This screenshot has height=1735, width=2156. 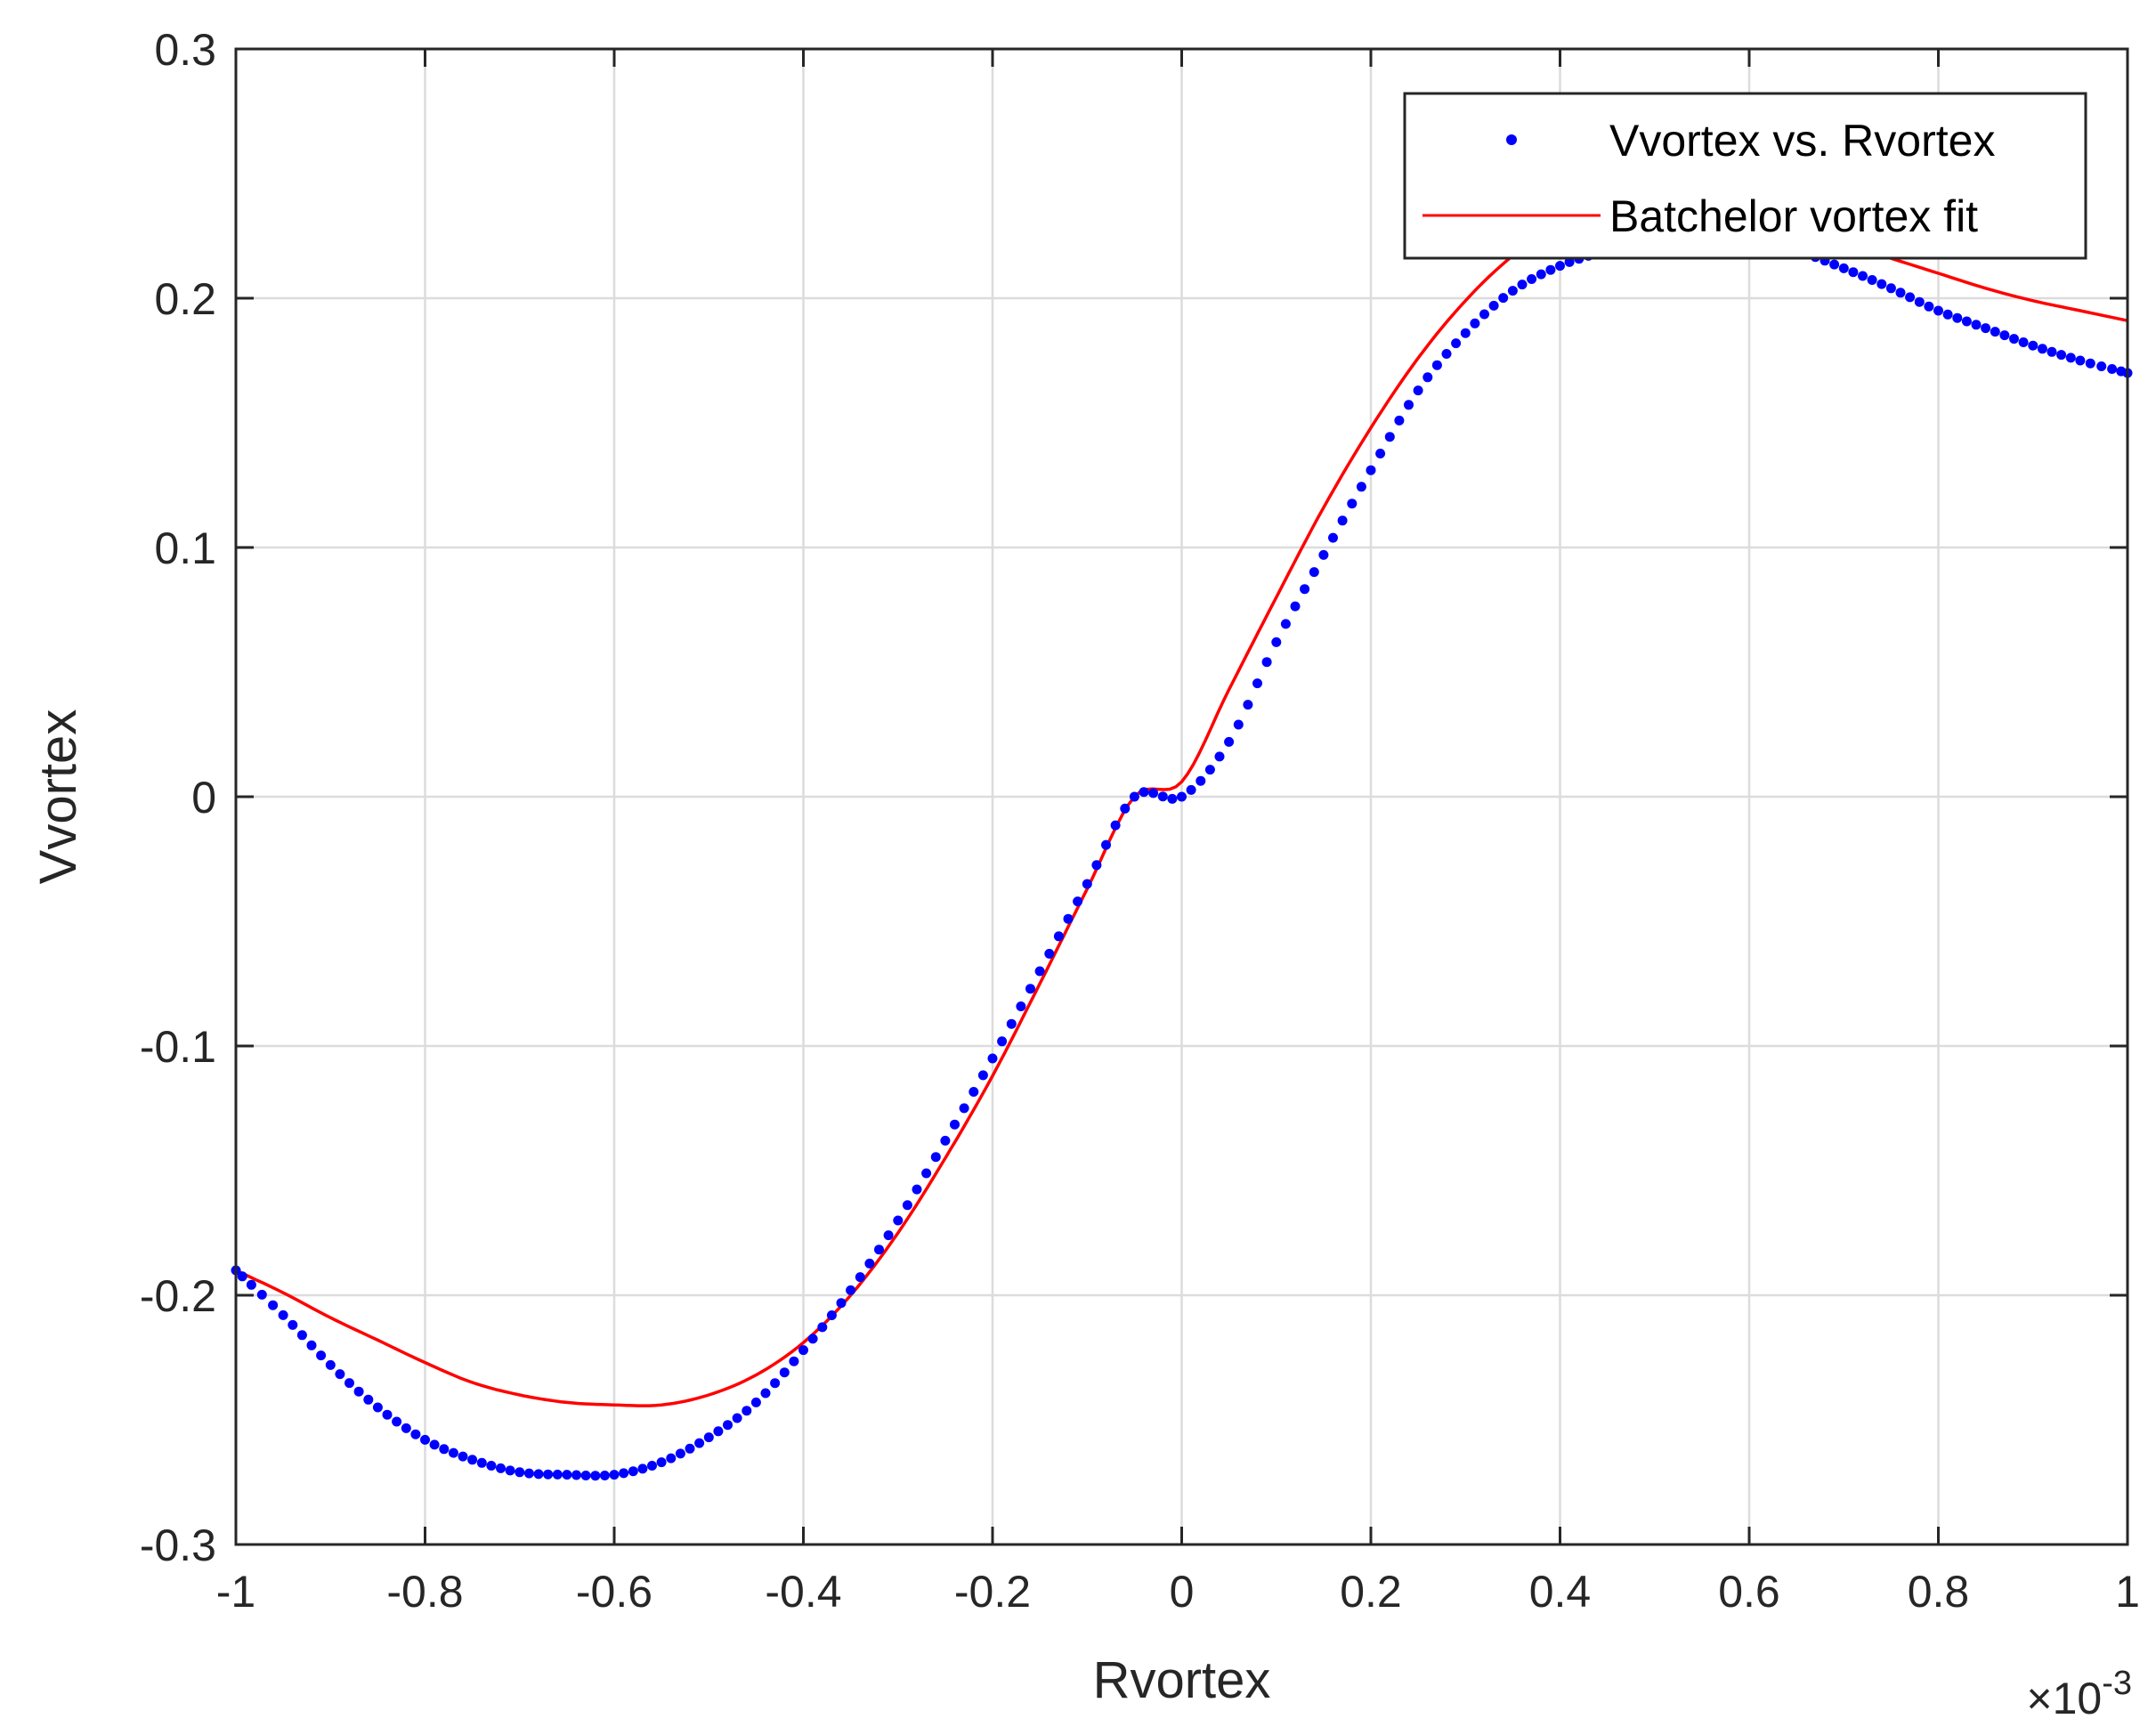 I want to click on x-tick-label-5: 0, so click(x=1182, y=1592).